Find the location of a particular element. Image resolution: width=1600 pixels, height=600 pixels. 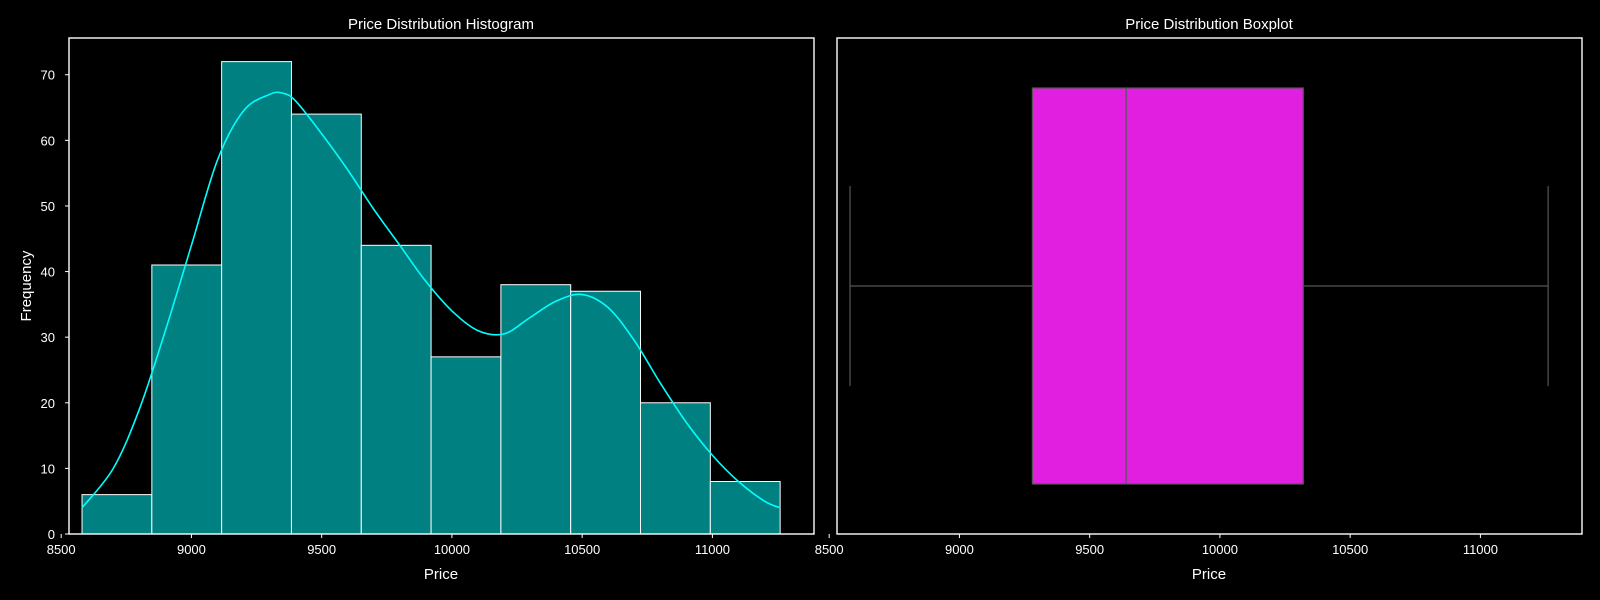

boxplot-x-tick-label: 10500 is located at coordinates (1350, 549).